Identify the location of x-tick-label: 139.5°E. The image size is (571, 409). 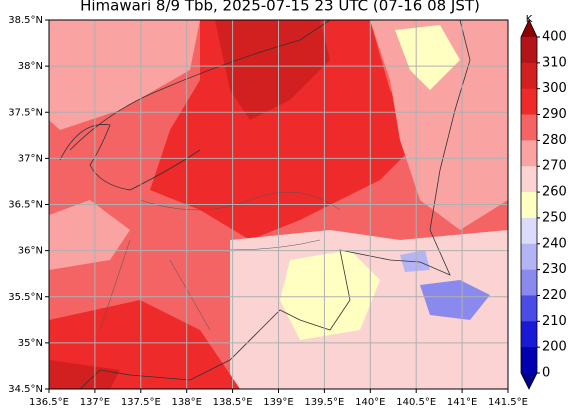
(324, 402).